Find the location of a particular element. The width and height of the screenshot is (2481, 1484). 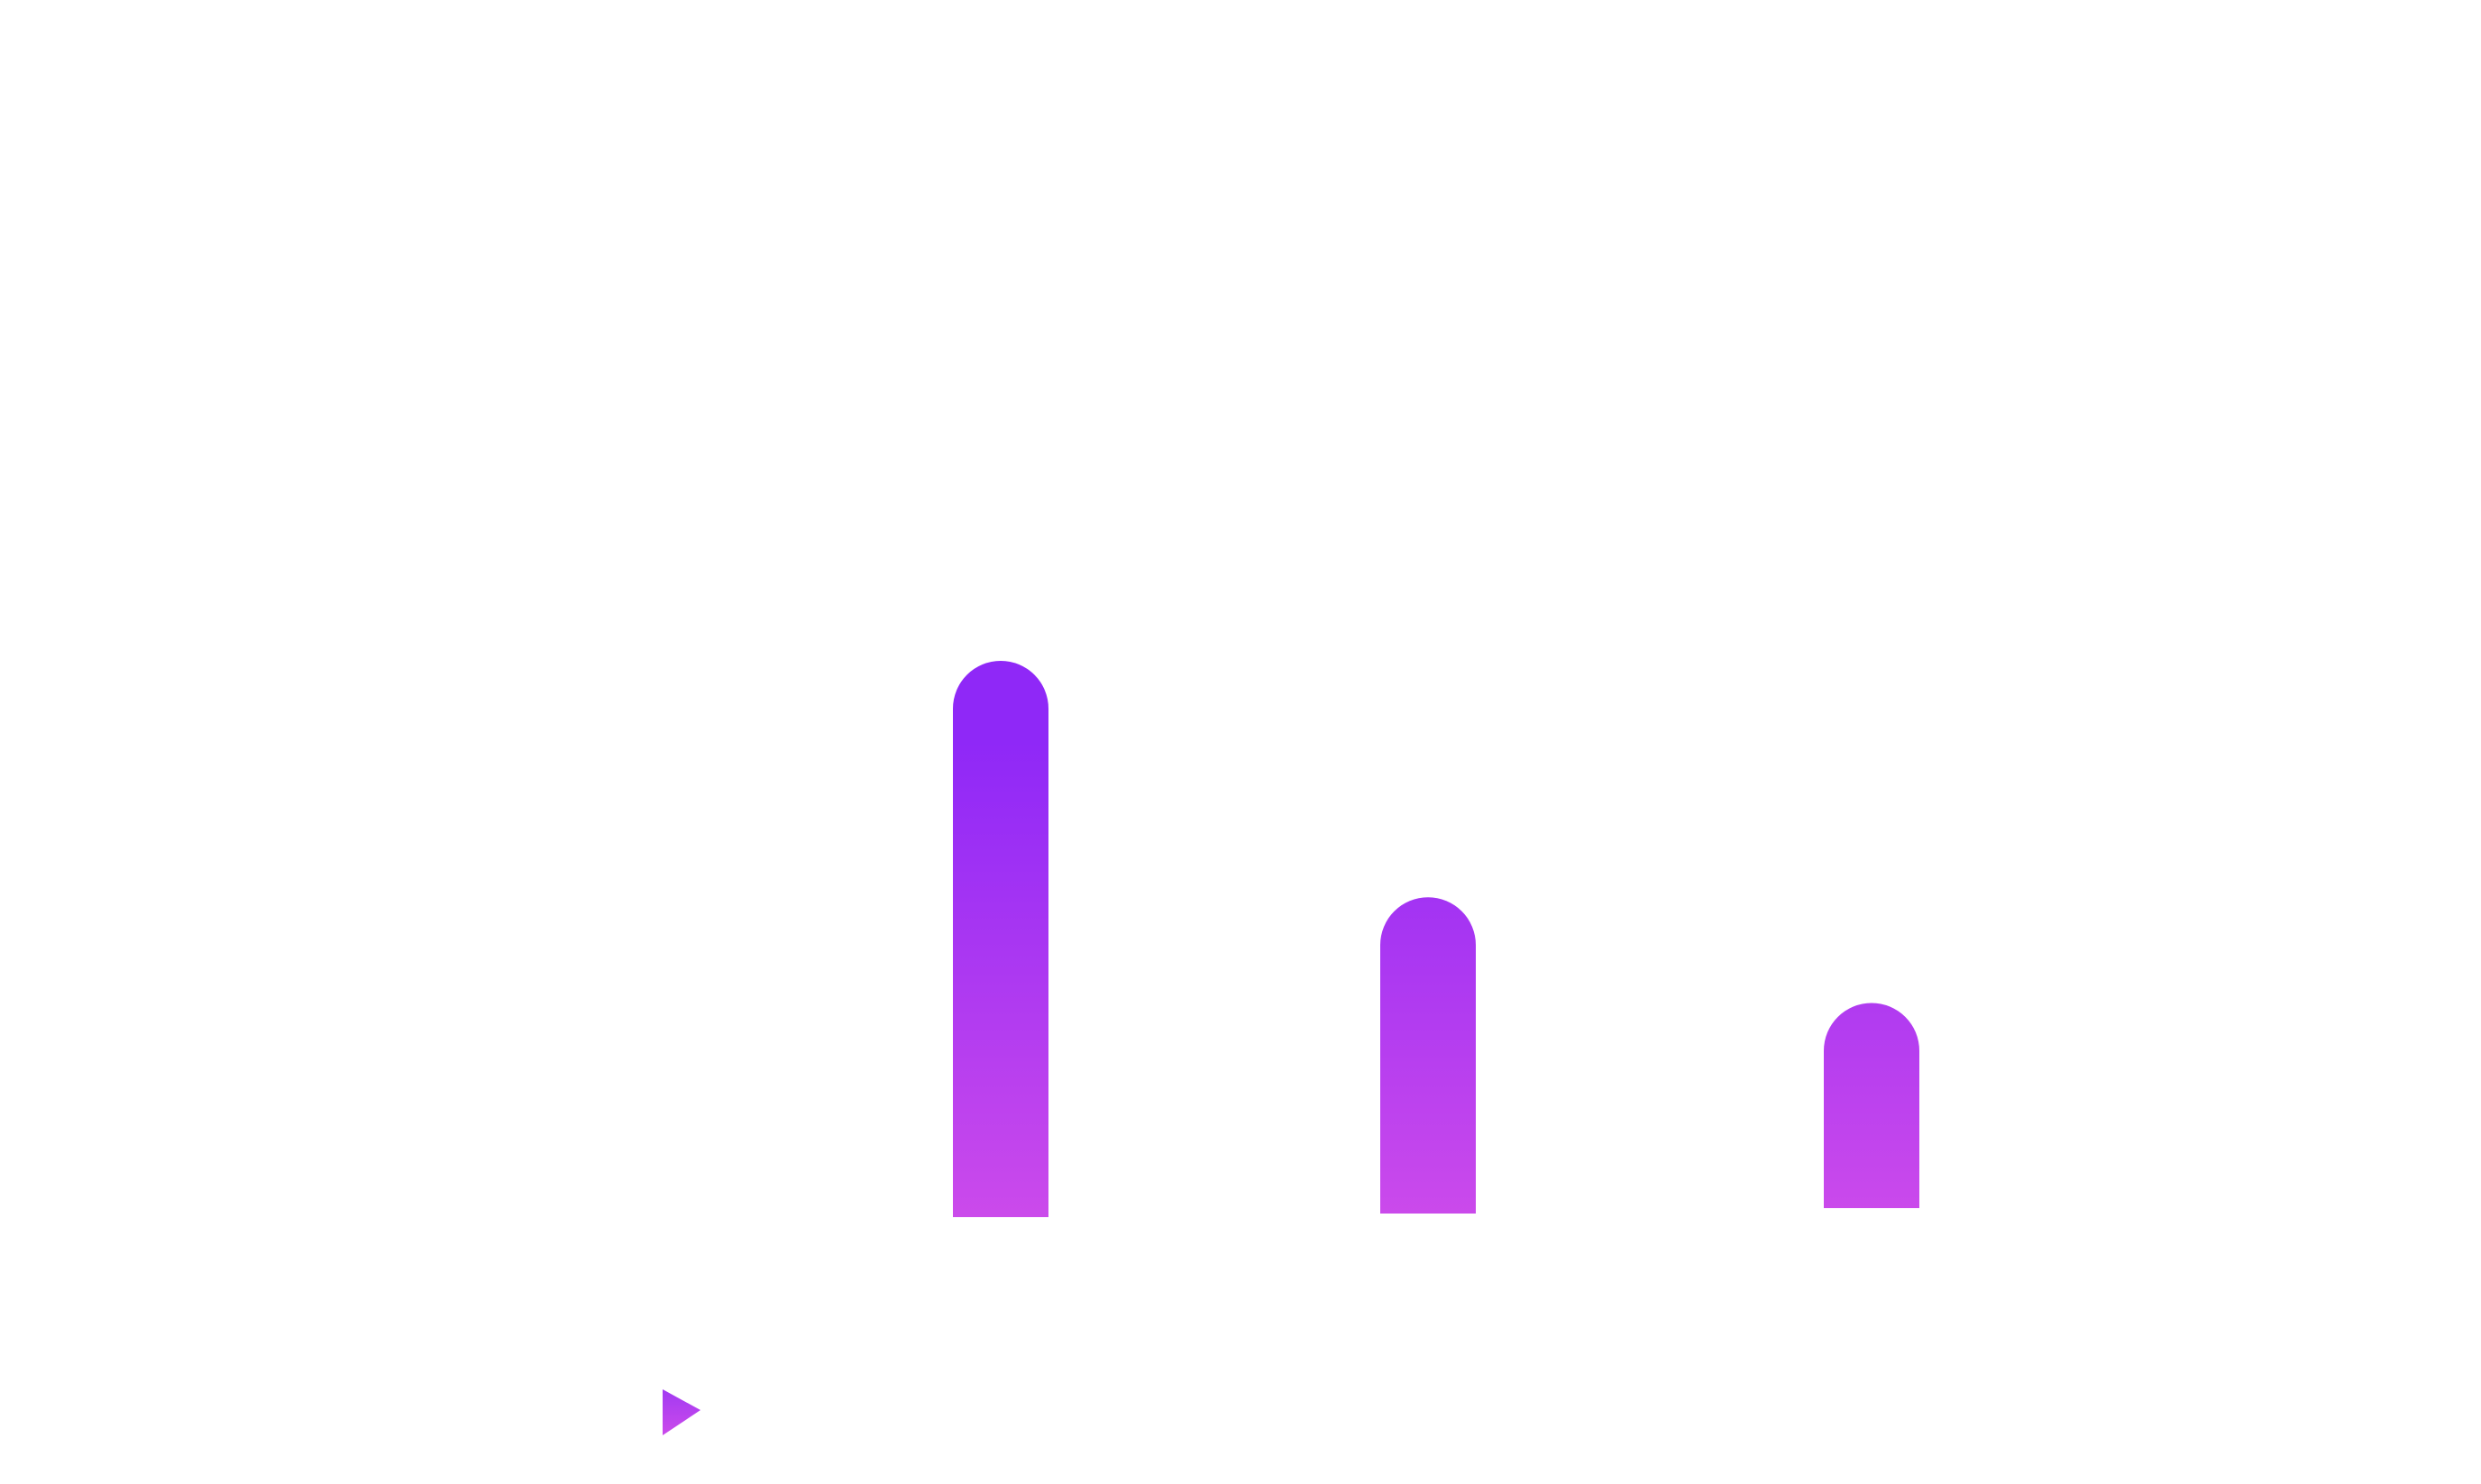

legend-marker-group is located at coordinates (681, 1412).